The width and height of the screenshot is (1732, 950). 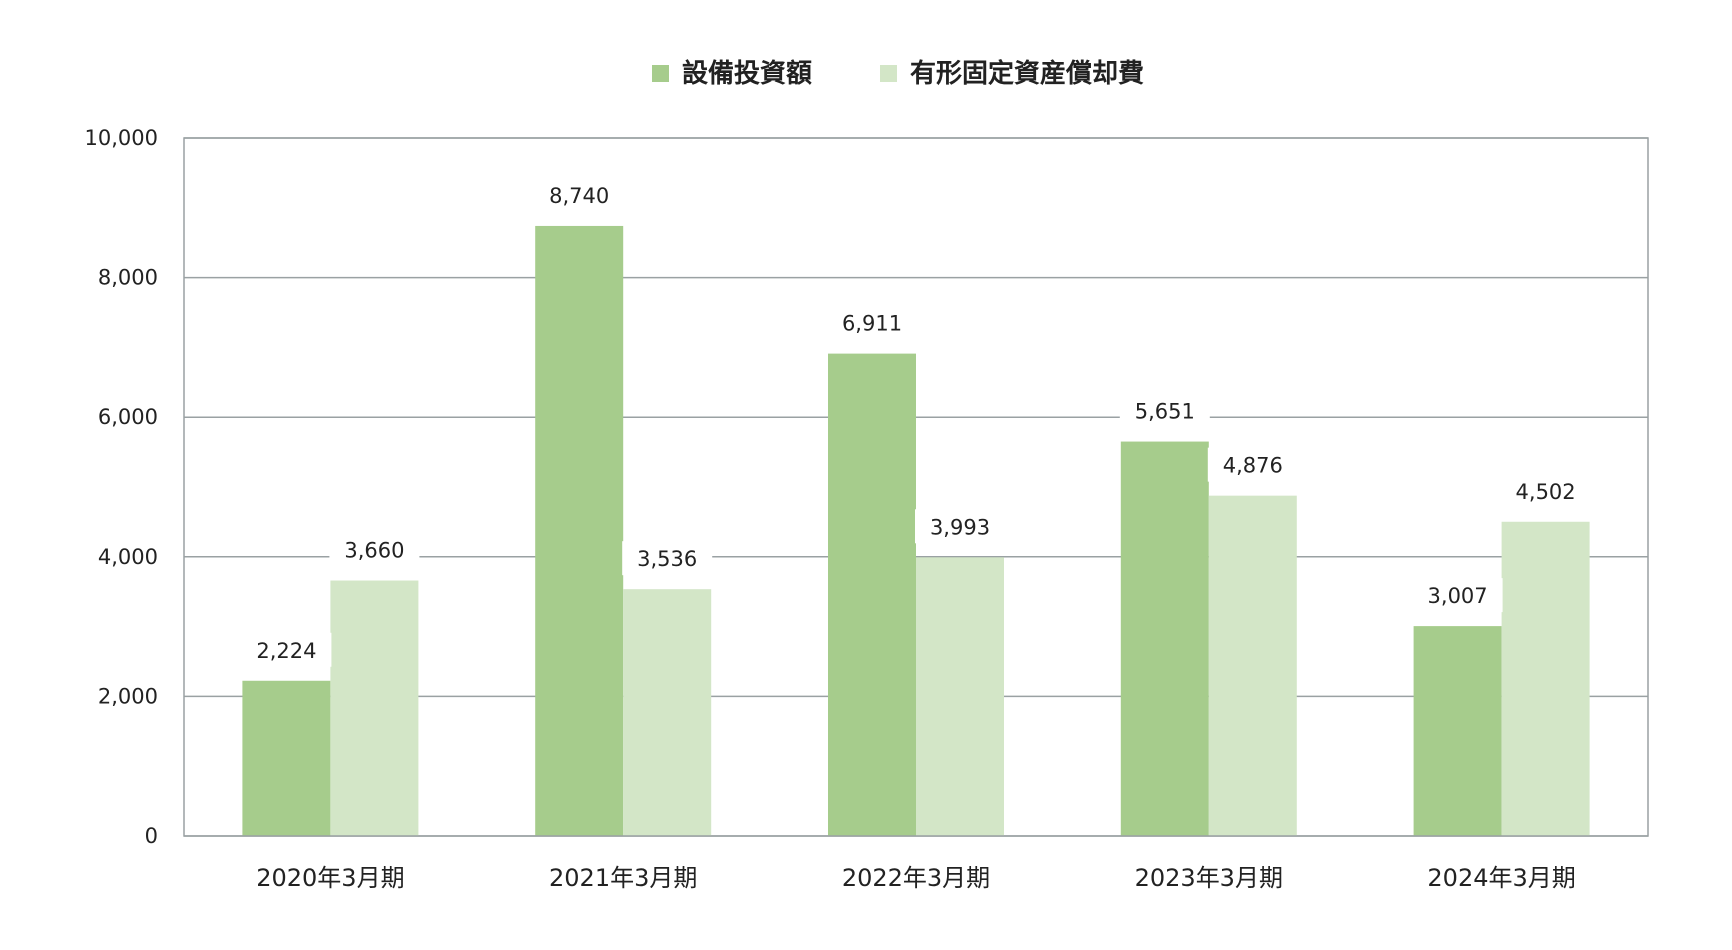 What do you see at coordinates (898, 73) in the screenshot?
I see `legend: 設備投資額 有形固定資産償却費` at bounding box center [898, 73].